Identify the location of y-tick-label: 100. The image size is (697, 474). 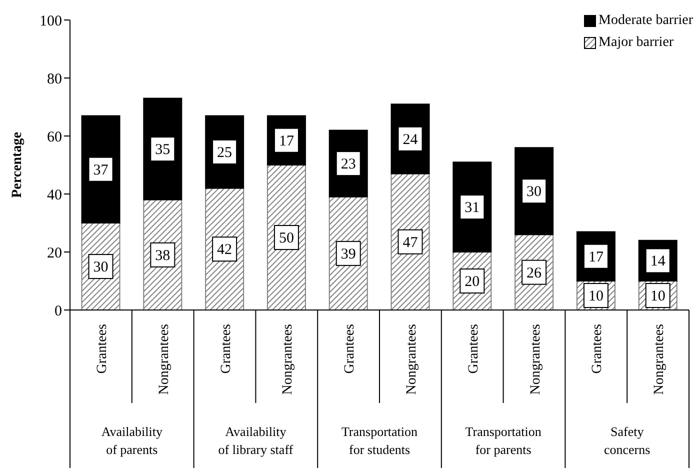
(51, 21).